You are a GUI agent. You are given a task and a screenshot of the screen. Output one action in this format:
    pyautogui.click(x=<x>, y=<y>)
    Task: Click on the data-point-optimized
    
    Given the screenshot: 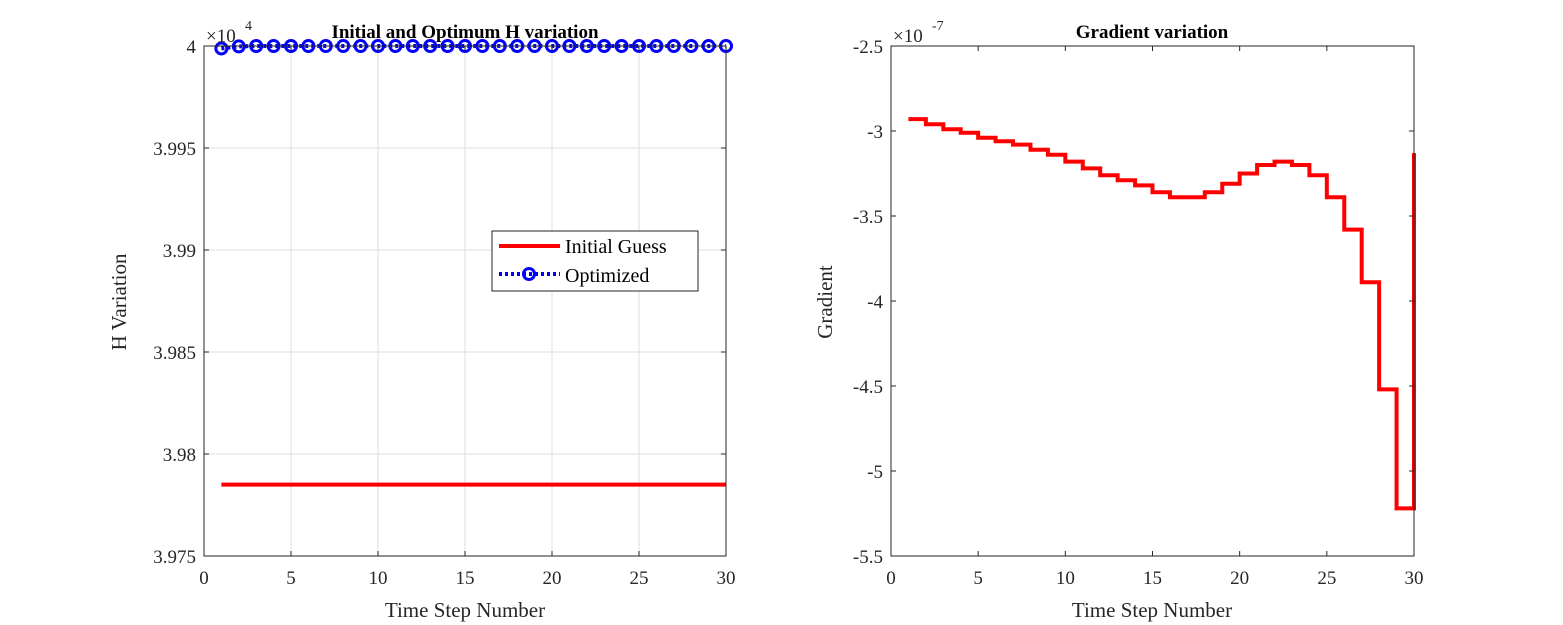 What is the action you would take?
    pyautogui.click(x=221, y=48)
    